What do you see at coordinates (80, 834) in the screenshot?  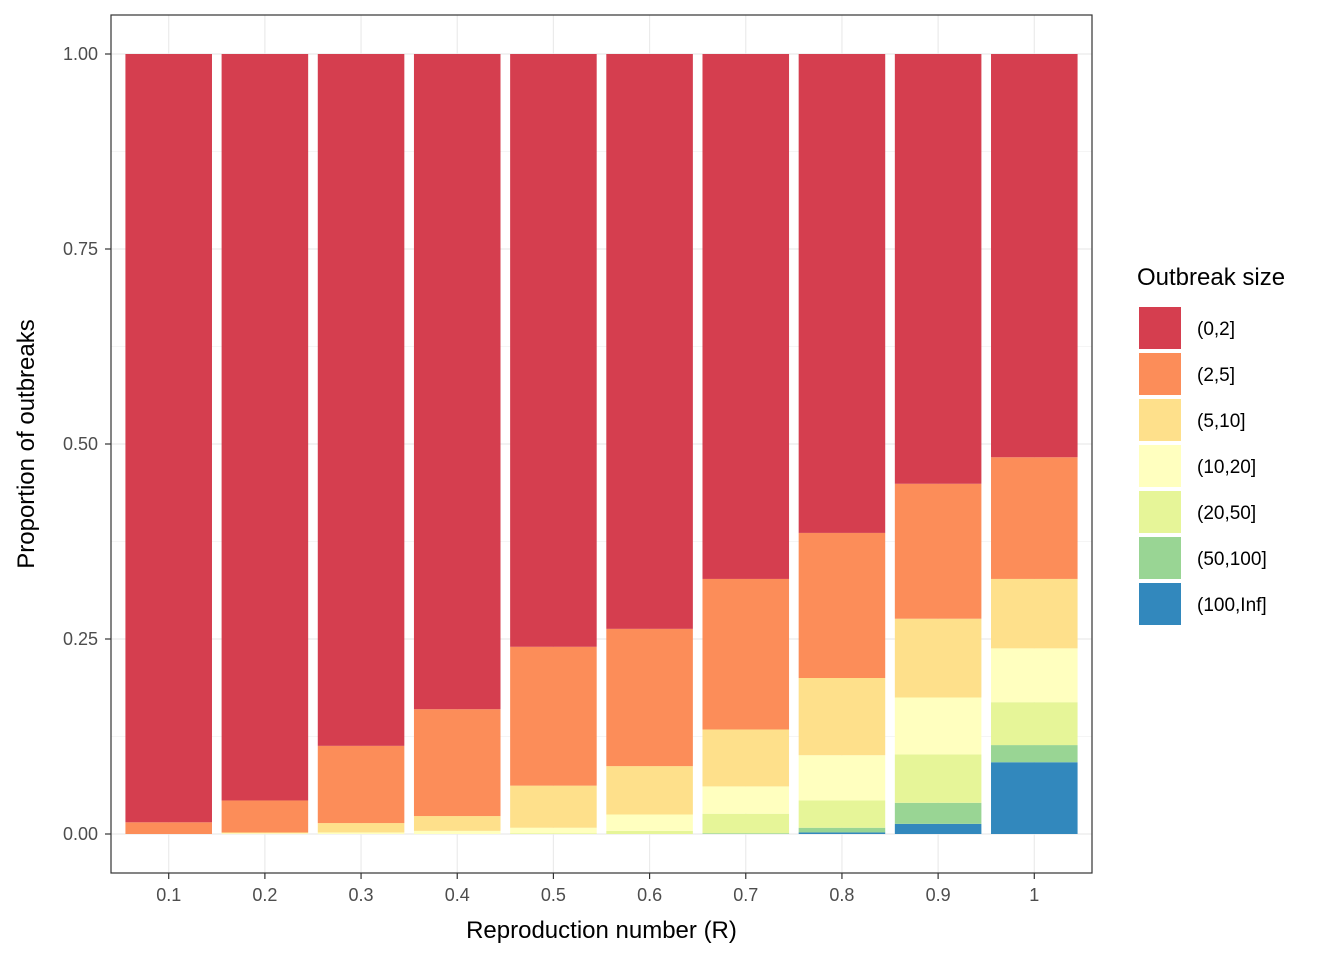 I see `y-tick-label: 0.00` at bounding box center [80, 834].